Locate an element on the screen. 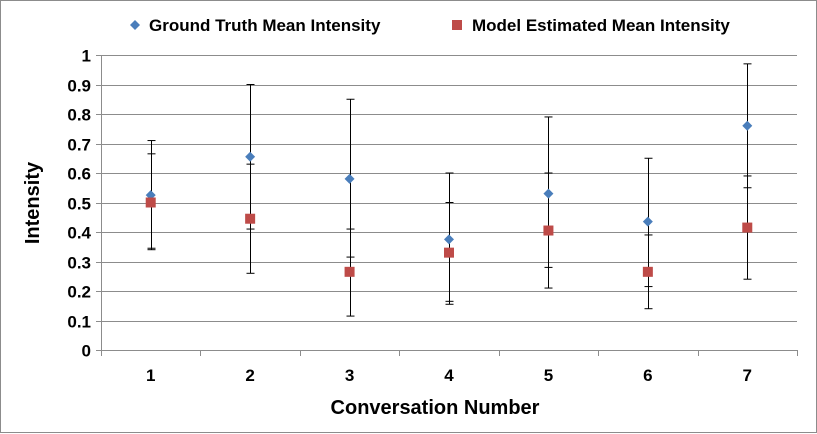 This screenshot has height=434, width=817. legend-item-ground-truth: Ground Truth Mean Intensity is located at coordinates (255, 25).